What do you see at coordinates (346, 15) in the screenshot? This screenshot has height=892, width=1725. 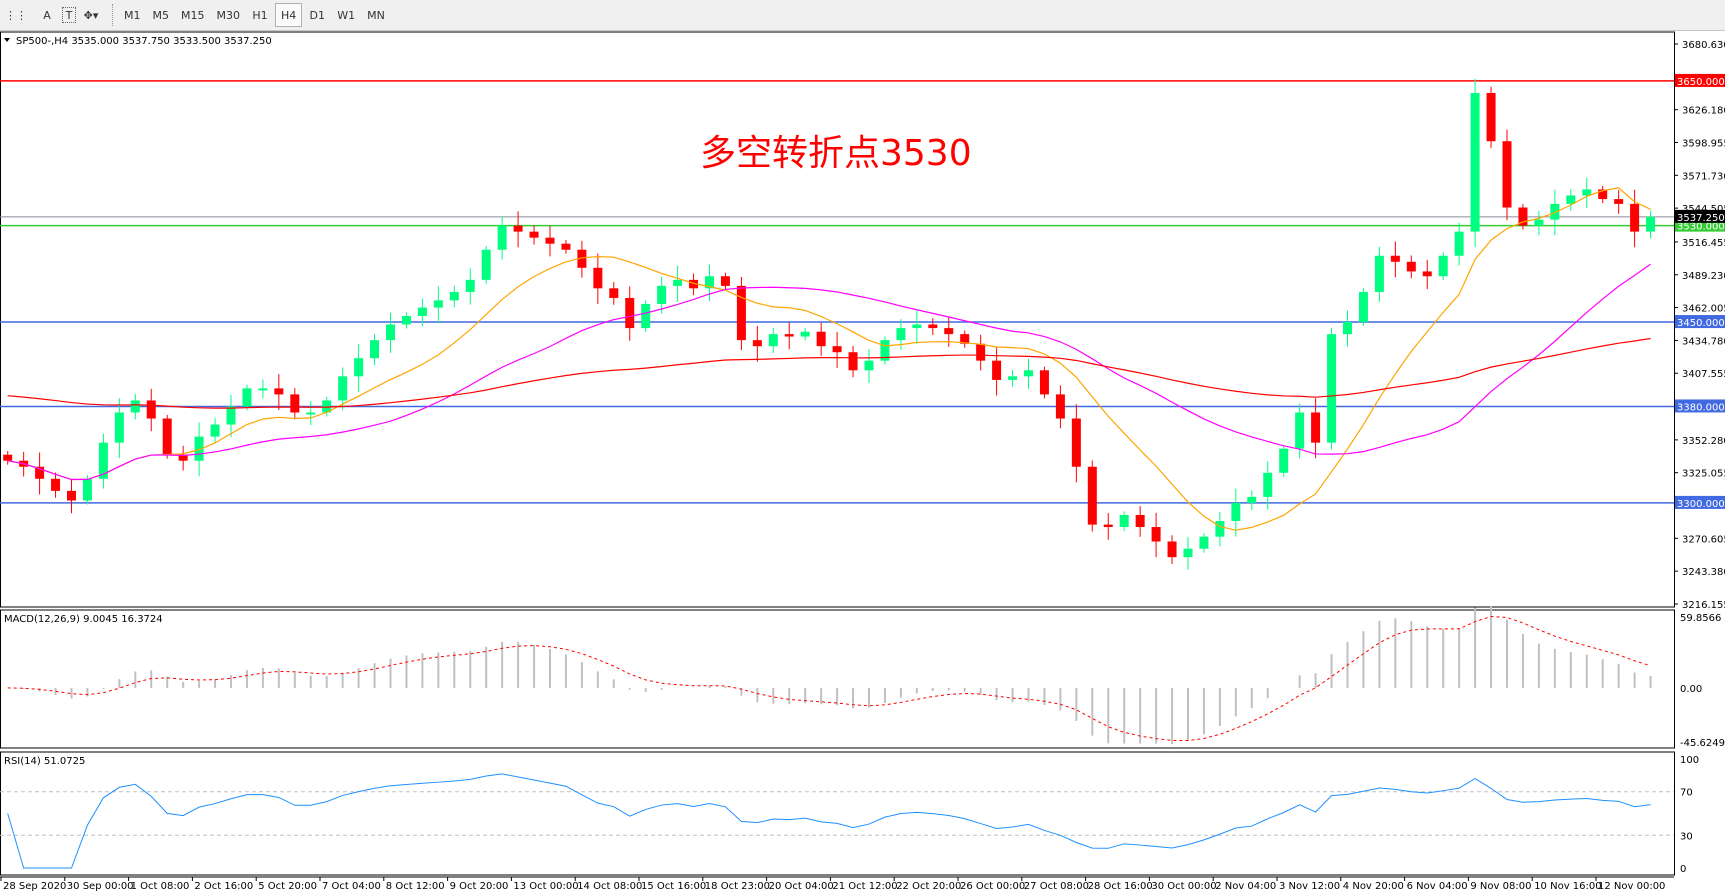 I see `timeframe-w1: W1` at bounding box center [346, 15].